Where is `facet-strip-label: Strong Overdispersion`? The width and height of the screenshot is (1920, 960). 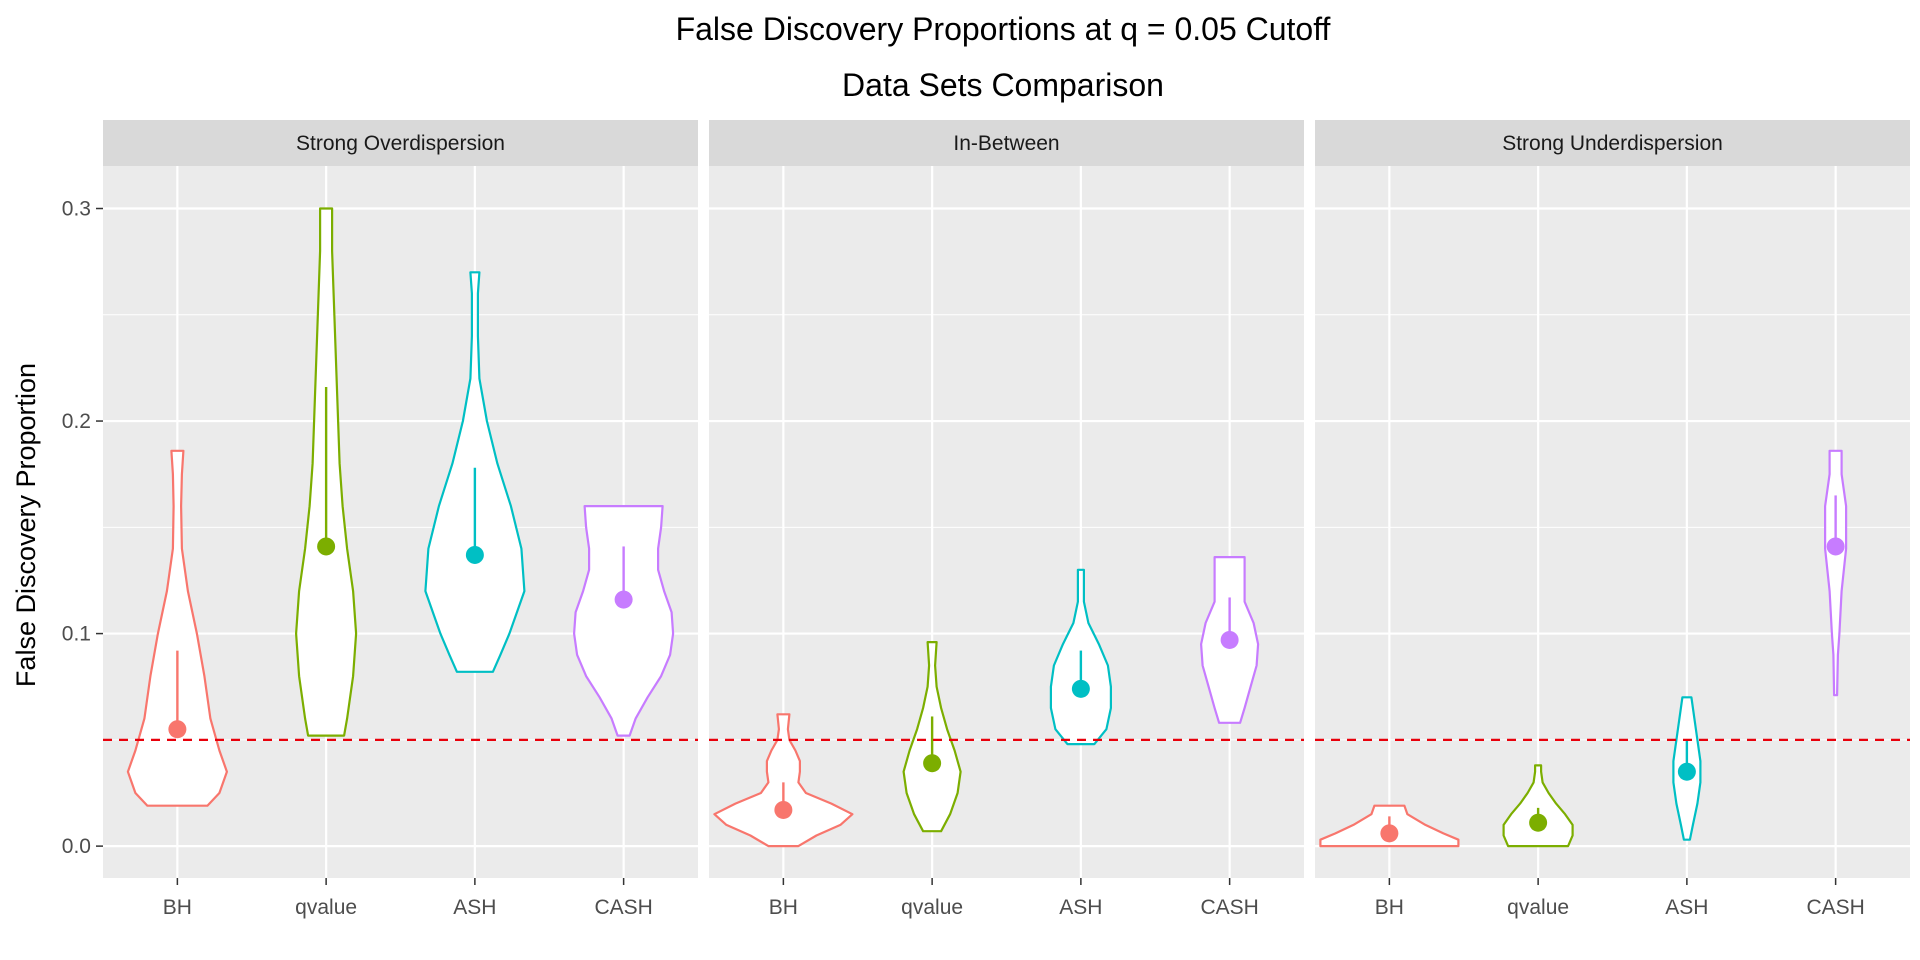 facet-strip-label: Strong Overdispersion is located at coordinates (400, 143).